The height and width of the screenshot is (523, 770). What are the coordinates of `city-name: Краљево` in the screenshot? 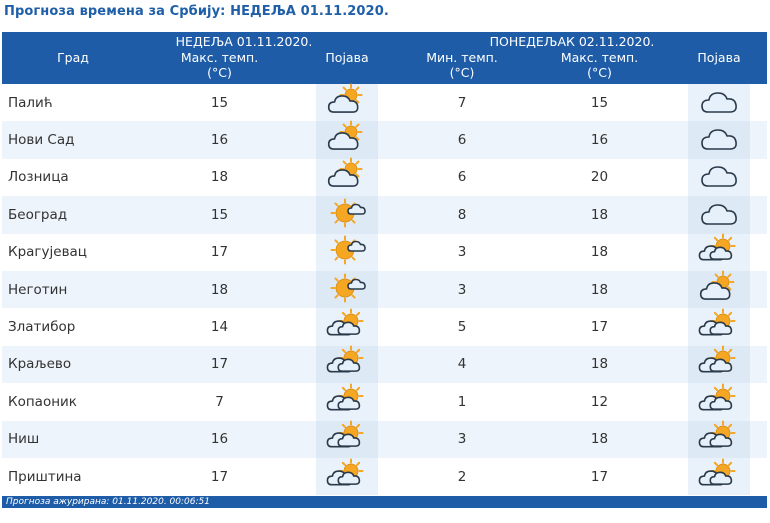 It's located at (40, 364).